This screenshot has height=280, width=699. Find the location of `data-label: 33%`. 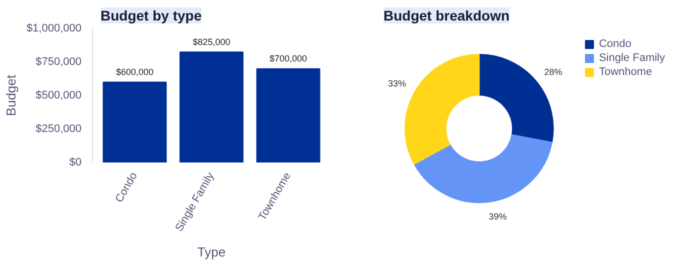

data-label: 33% is located at coordinates (397, 83).